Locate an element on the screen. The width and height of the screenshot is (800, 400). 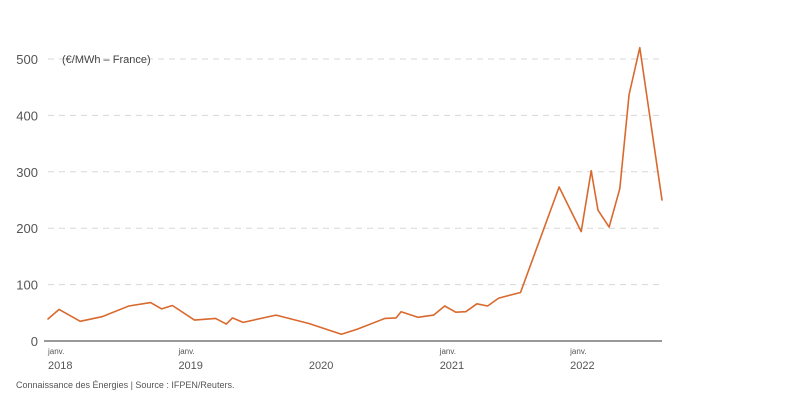
x-tick-month-2019: janv. is located at coordinates (185, 351).